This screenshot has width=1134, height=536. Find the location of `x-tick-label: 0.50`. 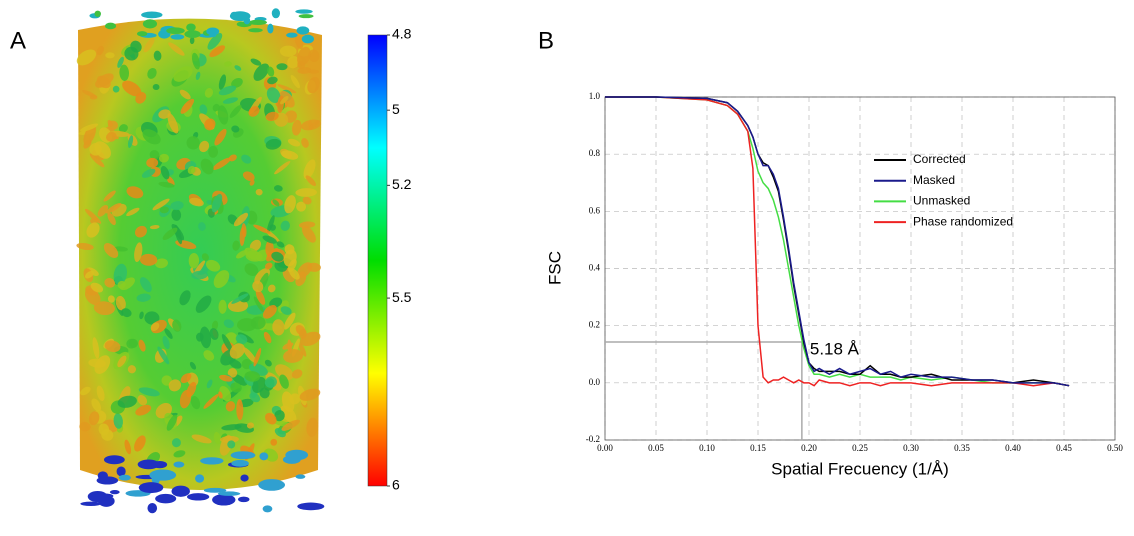

x-tick-label: 0.50 is located at coordinates (1115, 448).